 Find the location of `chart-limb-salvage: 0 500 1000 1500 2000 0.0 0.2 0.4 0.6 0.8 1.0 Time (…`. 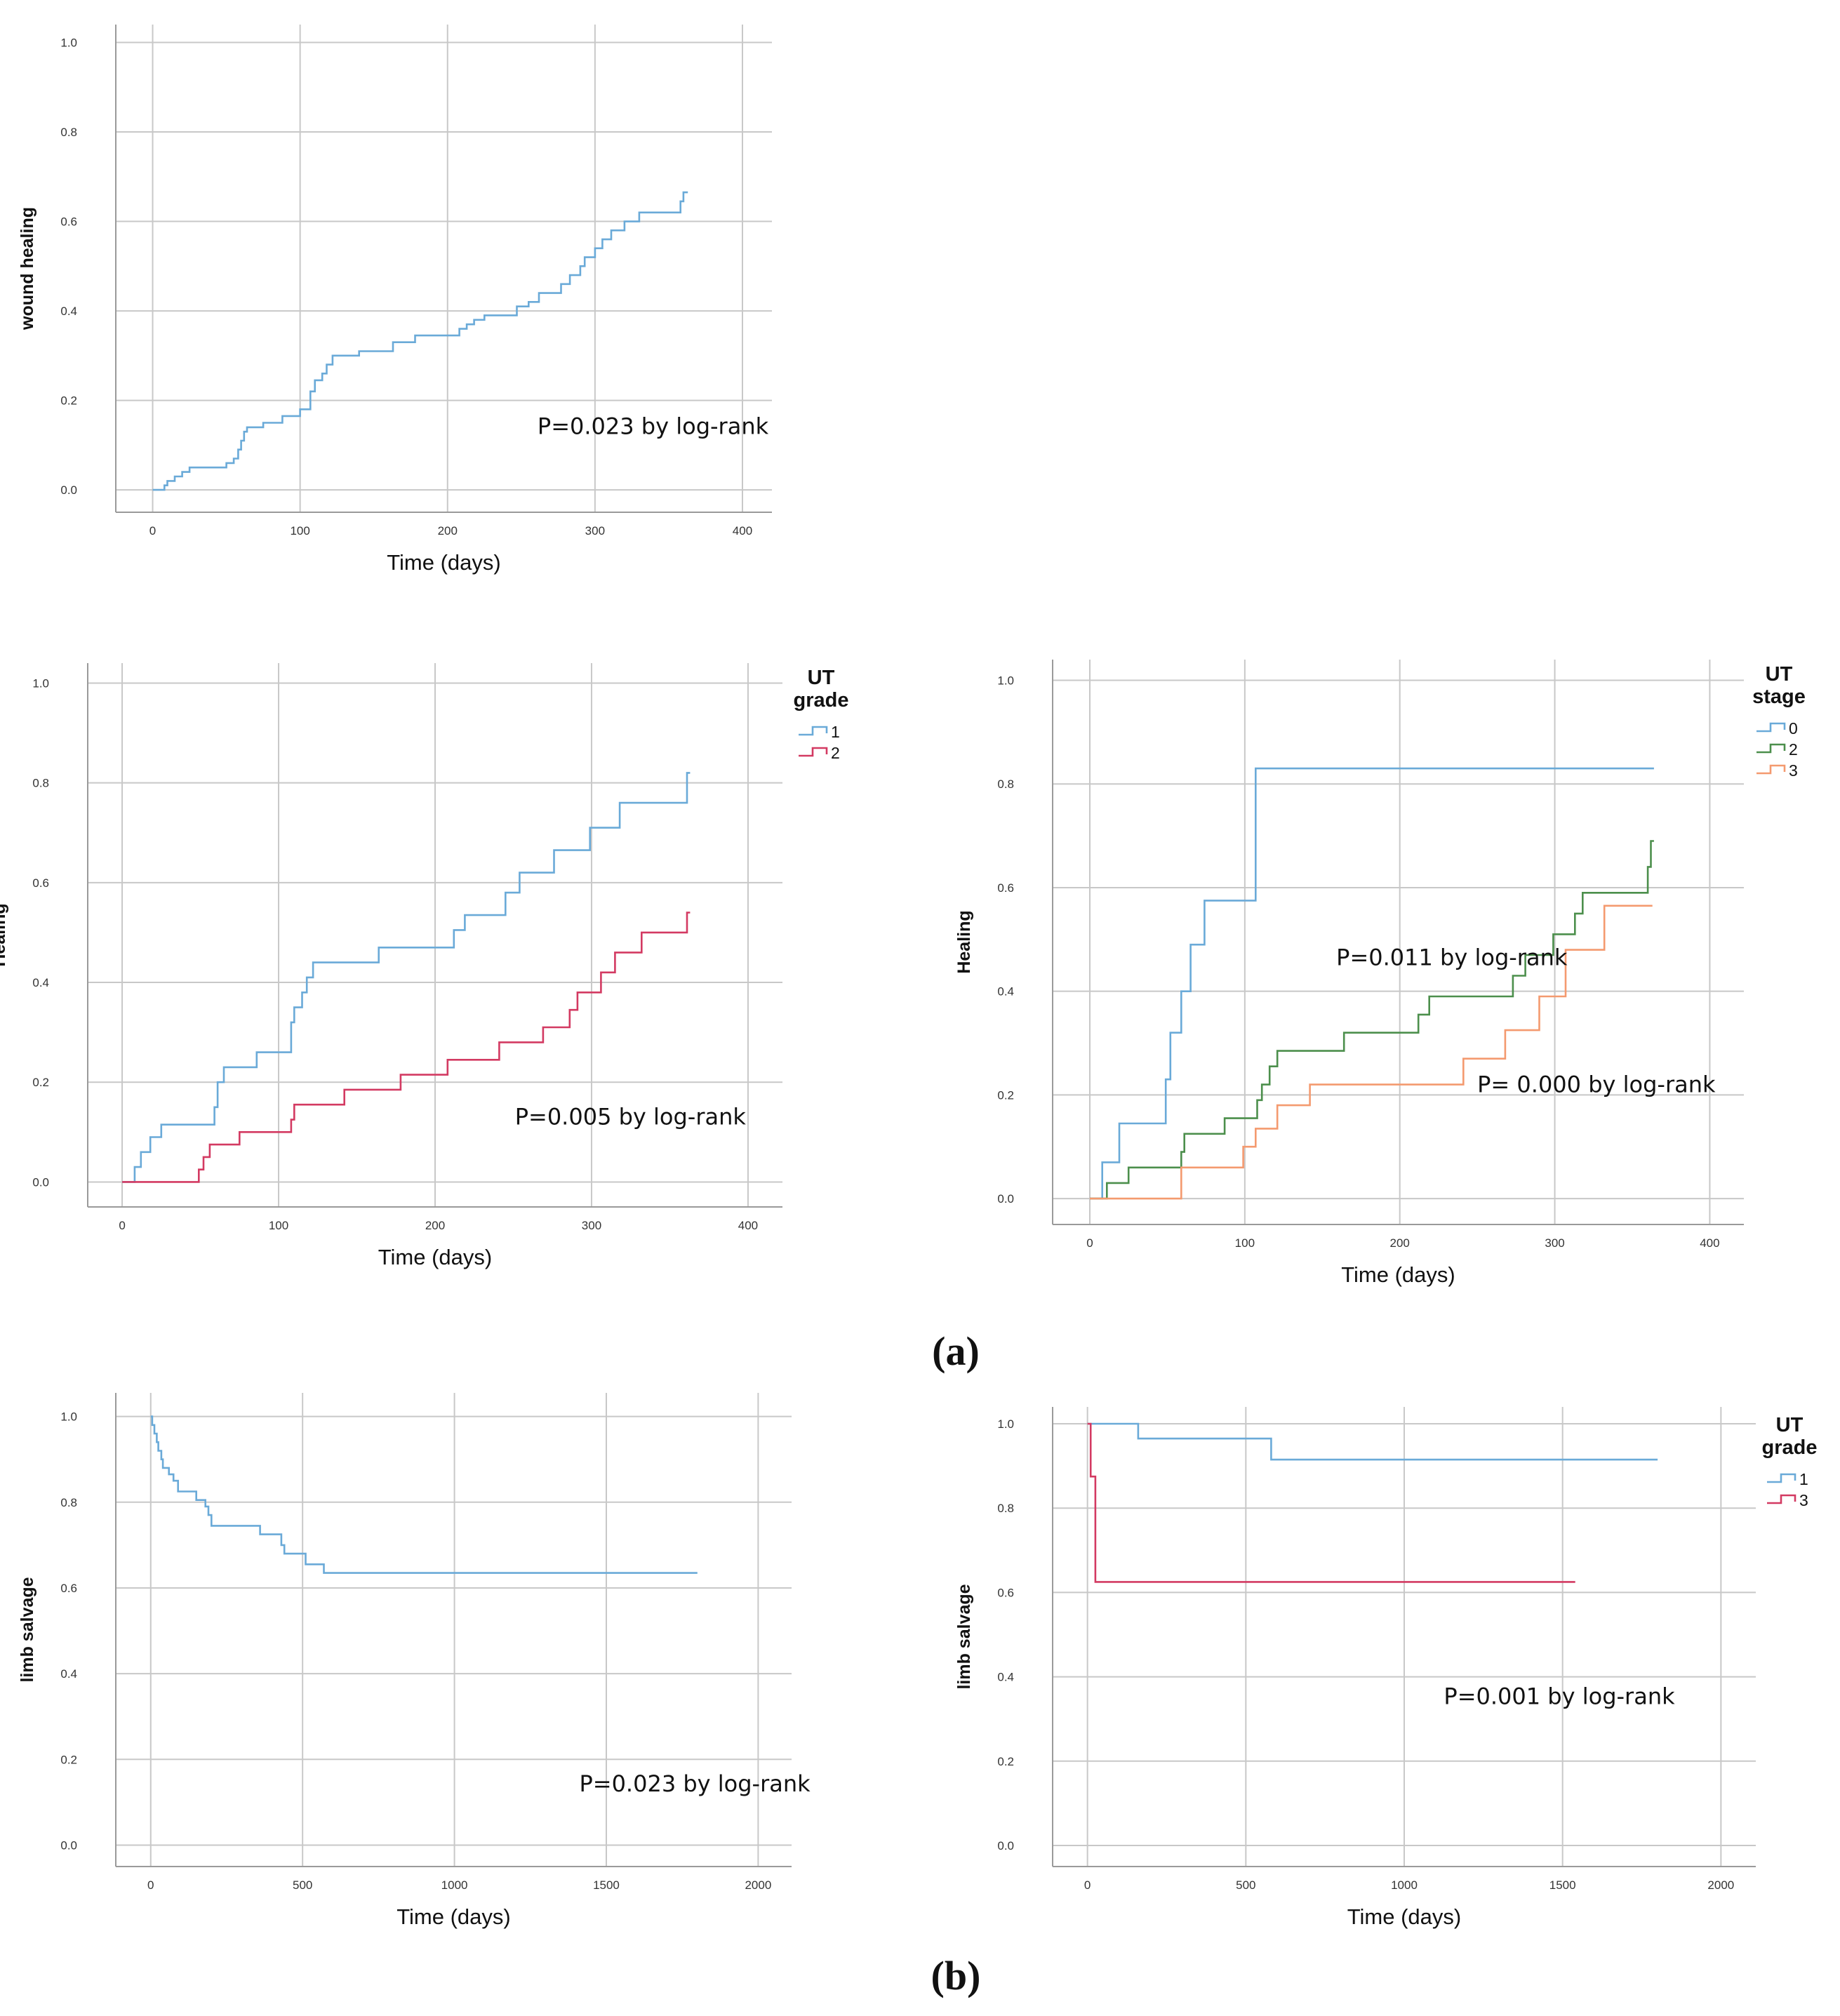

chart-limb-salvage: 0 500 1000 1500 2000 0.0 0.2 0.4 0.6 0.8 1.0 Time (… is located at coordinates (414, 1661).